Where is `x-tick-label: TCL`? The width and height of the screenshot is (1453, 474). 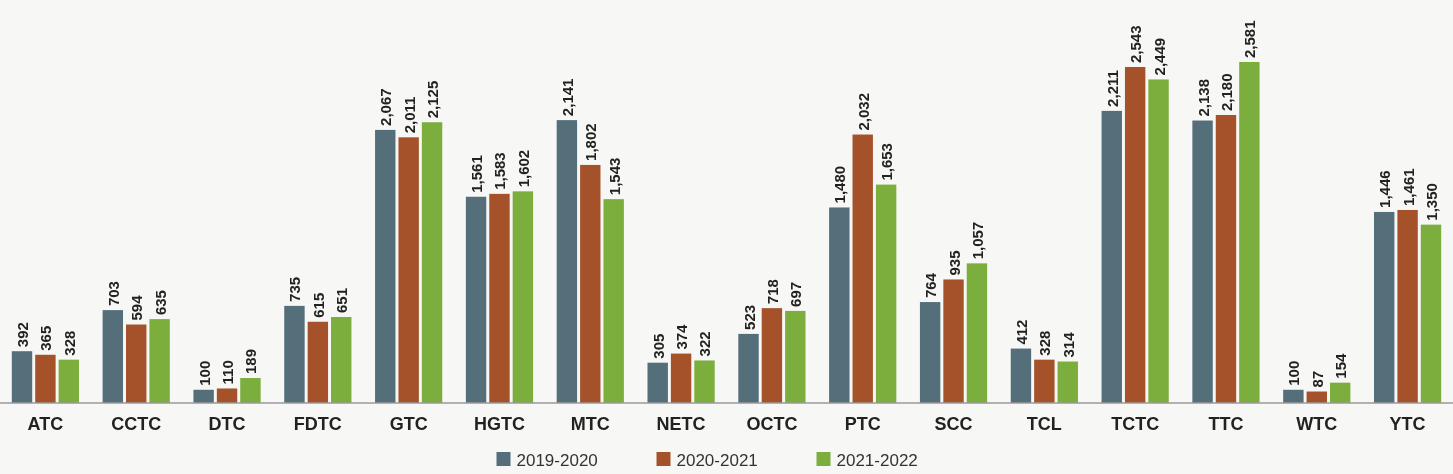 x-tick-label: TCL is located at coordinates (1044, 424).